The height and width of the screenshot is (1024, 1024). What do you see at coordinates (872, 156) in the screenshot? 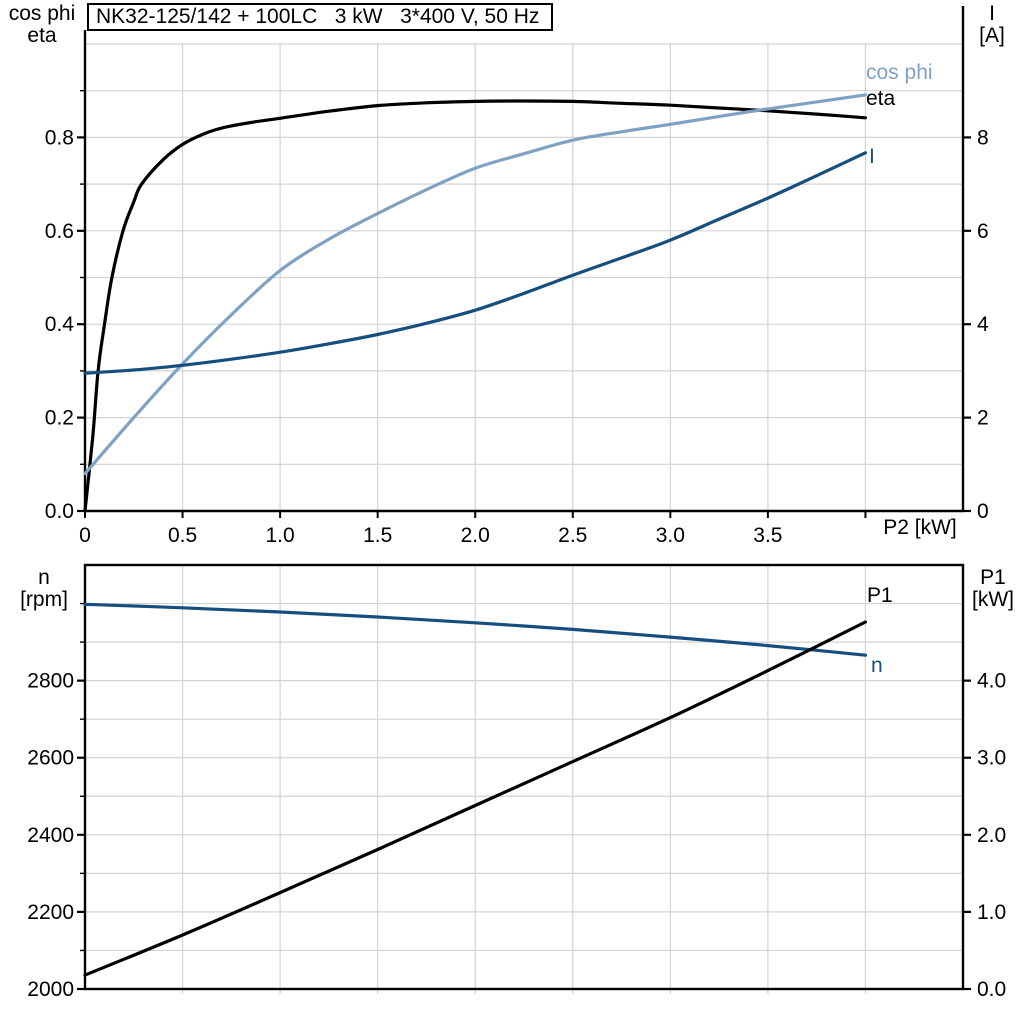
I see `curve-label-current: I` at bounding box center [872, 156].